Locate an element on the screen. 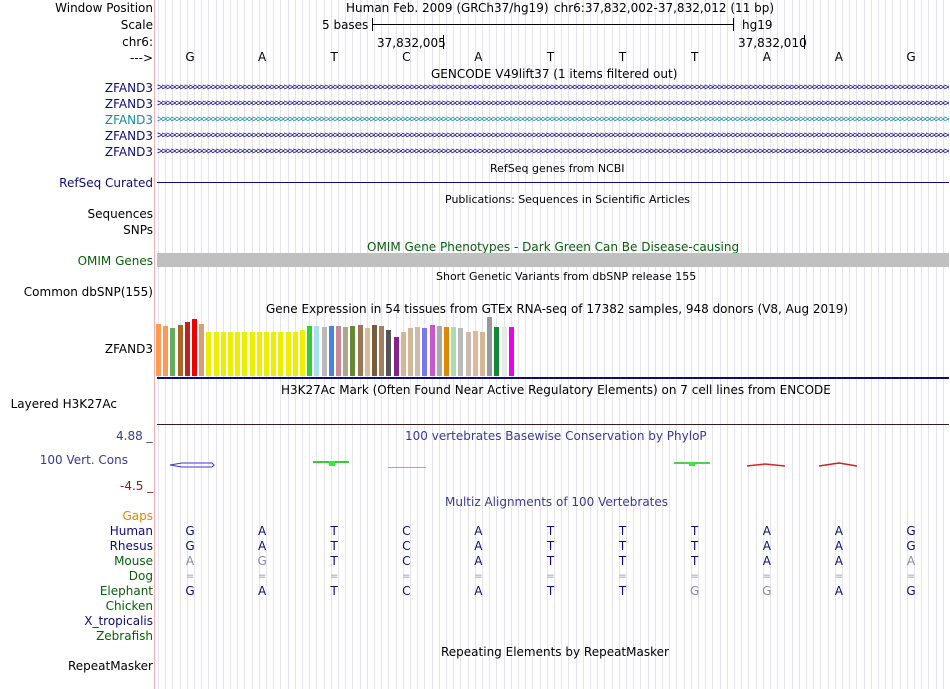 Image resolution: width=950 pixels, height=689 pixels. gaps-label: Gaps is located at coordinates (137, 516).